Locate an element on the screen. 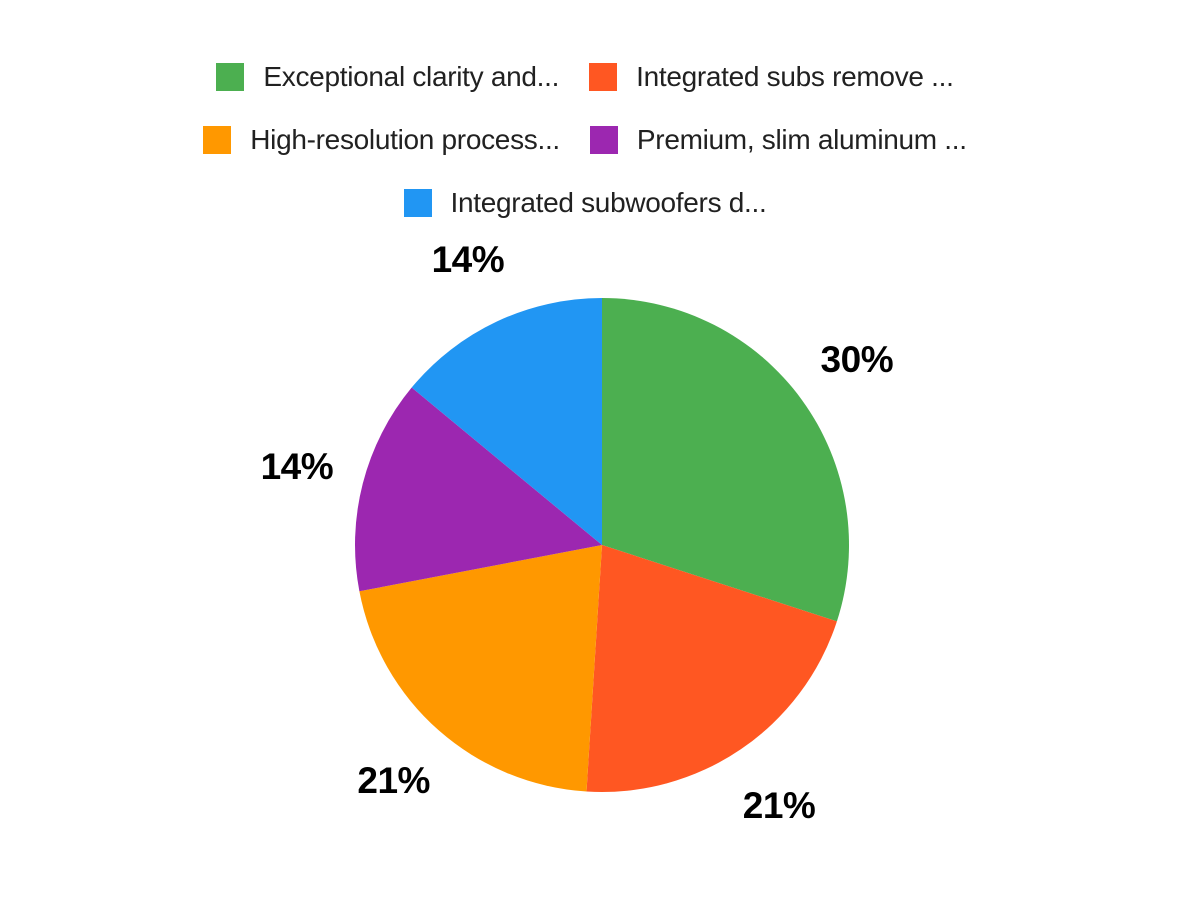  legend-swatch-red-orange is located at coordinates (603, 77).